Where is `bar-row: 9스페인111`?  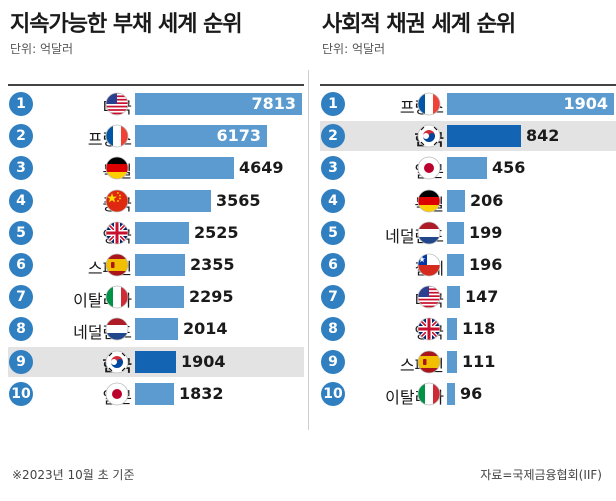 bar-row: 9스페인111 is located at coordinates (468, 362).